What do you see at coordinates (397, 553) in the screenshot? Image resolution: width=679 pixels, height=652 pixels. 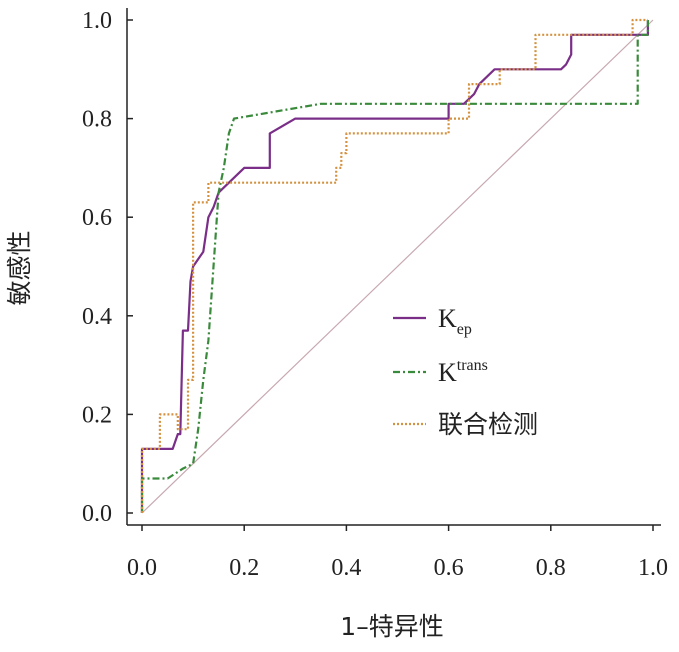 I see `x-tick-group: 0.0 0.2 0.4 0.6 0.8 1.0` at bounding box center [397, 553].